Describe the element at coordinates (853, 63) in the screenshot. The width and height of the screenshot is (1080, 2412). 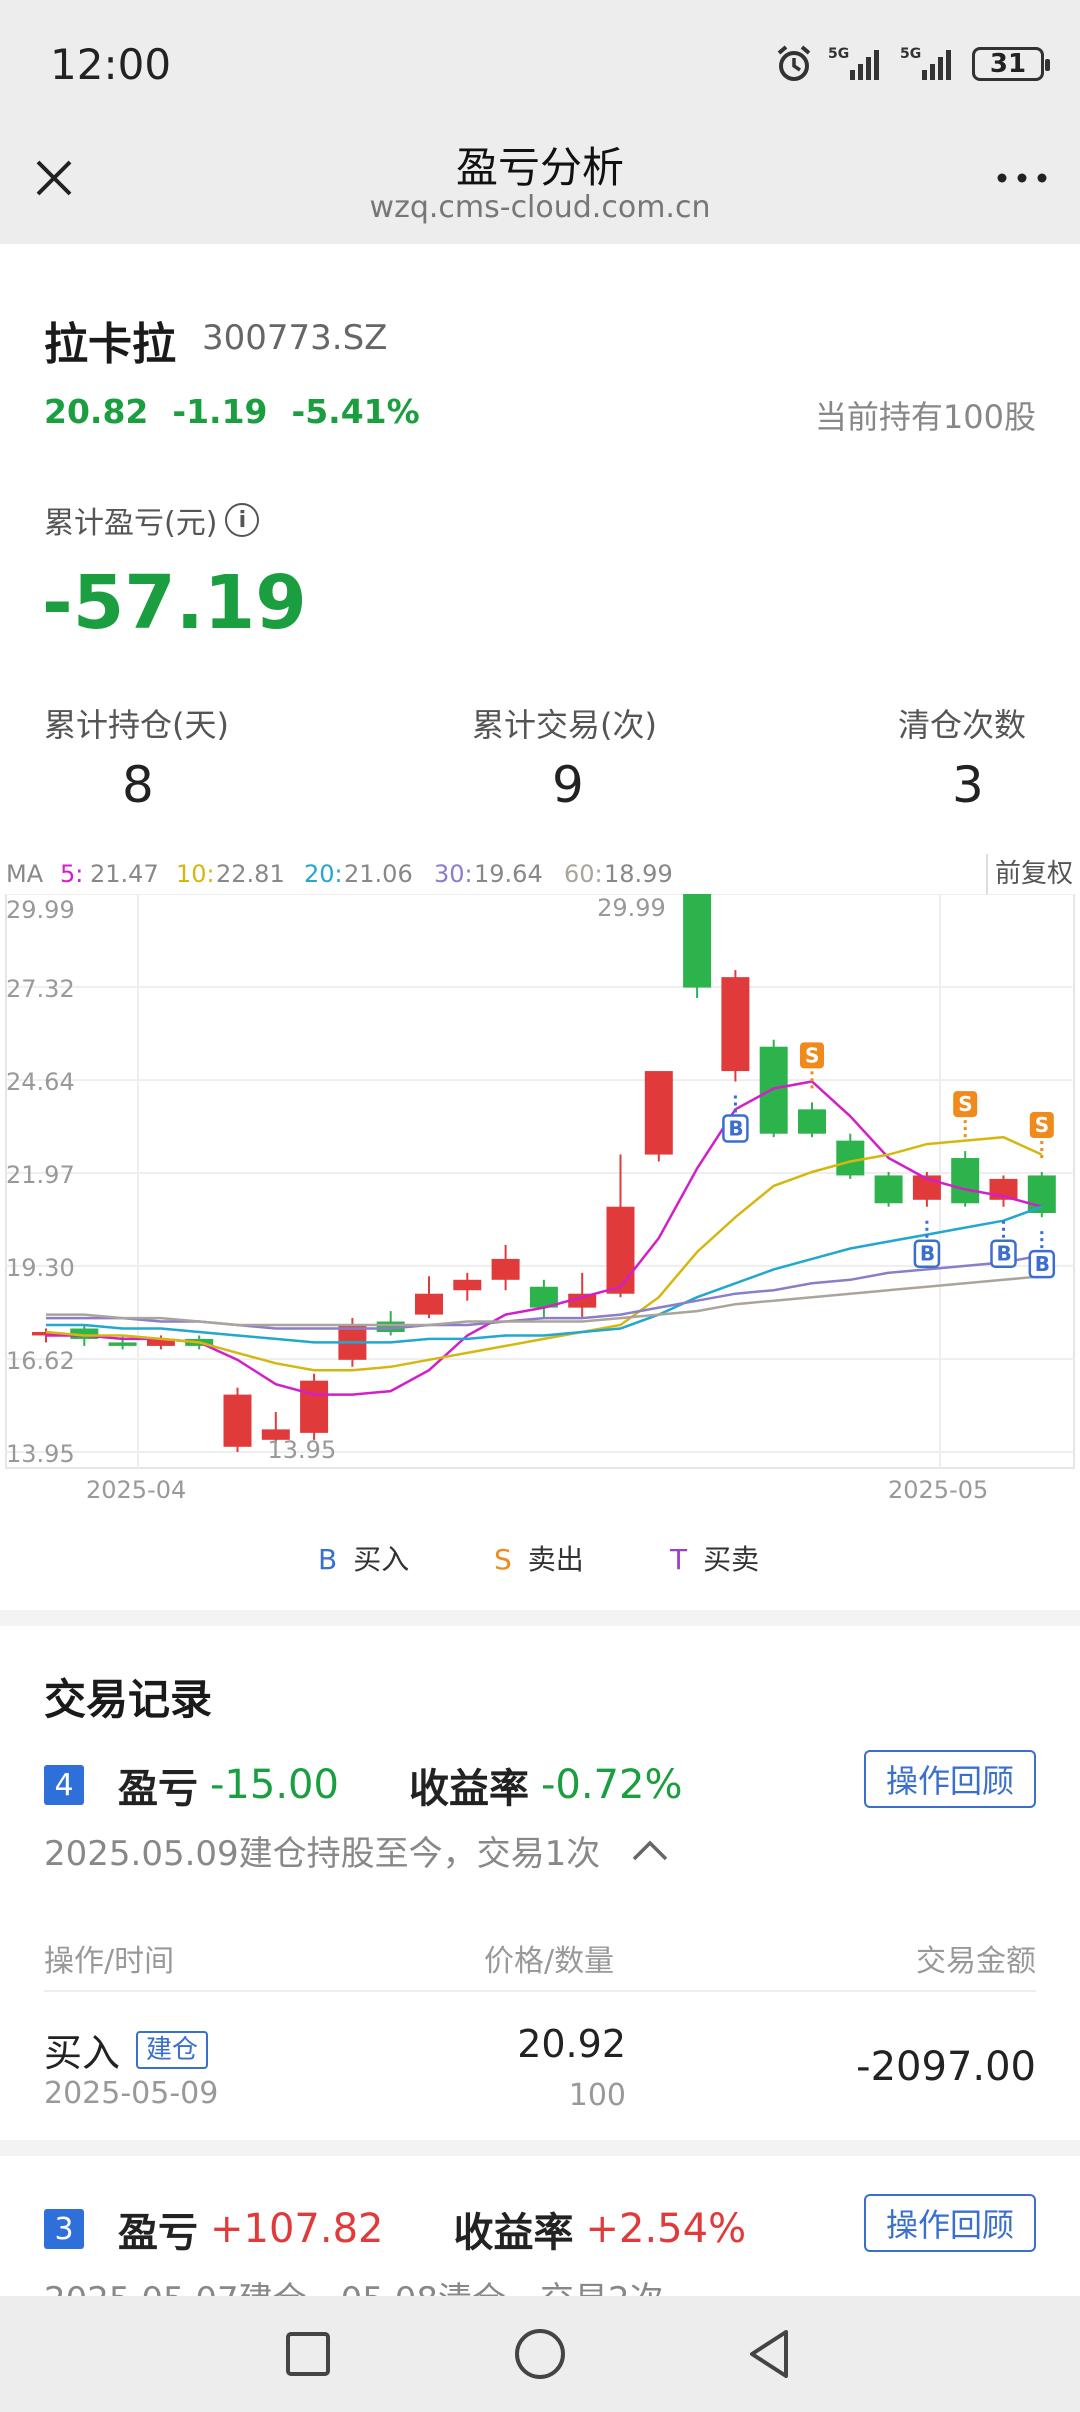
I see `signal-icon: 5G` at that location.